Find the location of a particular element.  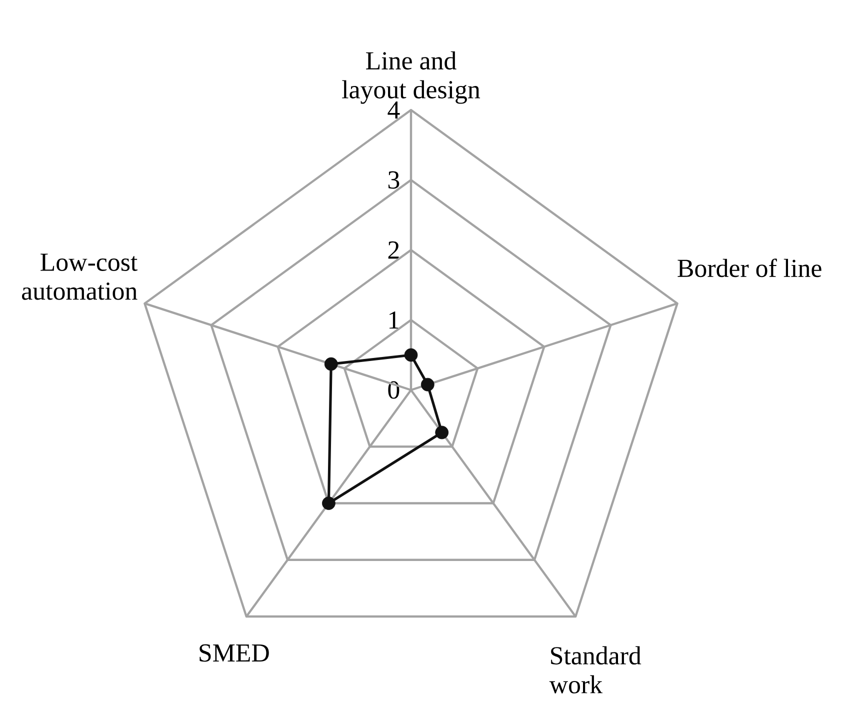

spoke-label: Standard work is located at coordinates (595, 670).